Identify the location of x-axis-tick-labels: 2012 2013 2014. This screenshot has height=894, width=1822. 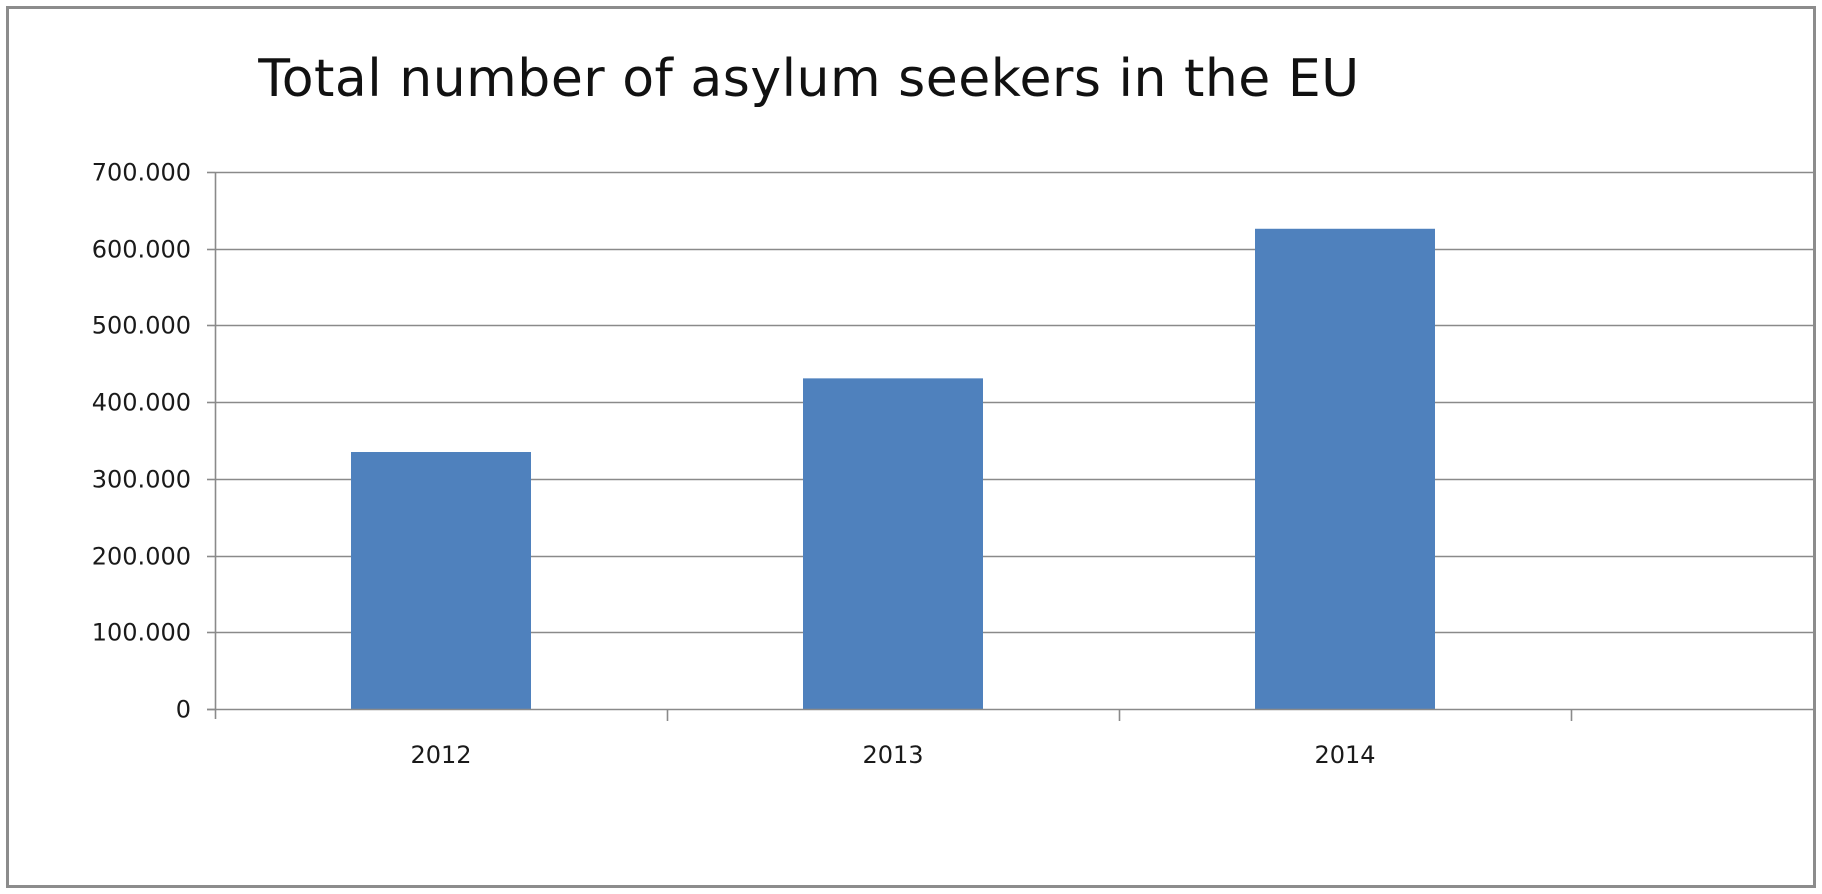
(892, 755).